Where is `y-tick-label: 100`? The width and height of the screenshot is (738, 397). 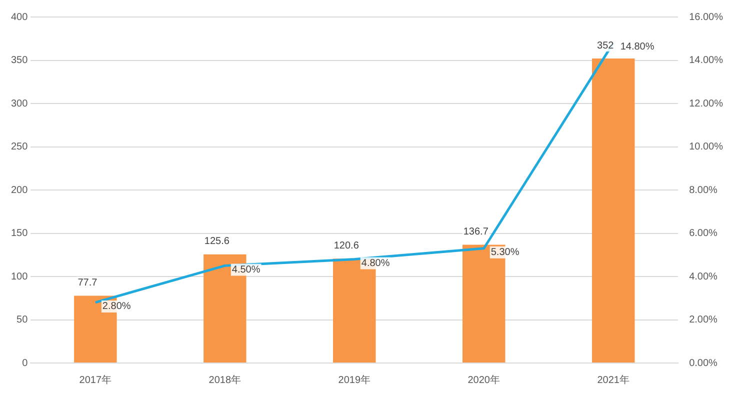 y-tick-label: 100 is located at coordinates (19, 276).